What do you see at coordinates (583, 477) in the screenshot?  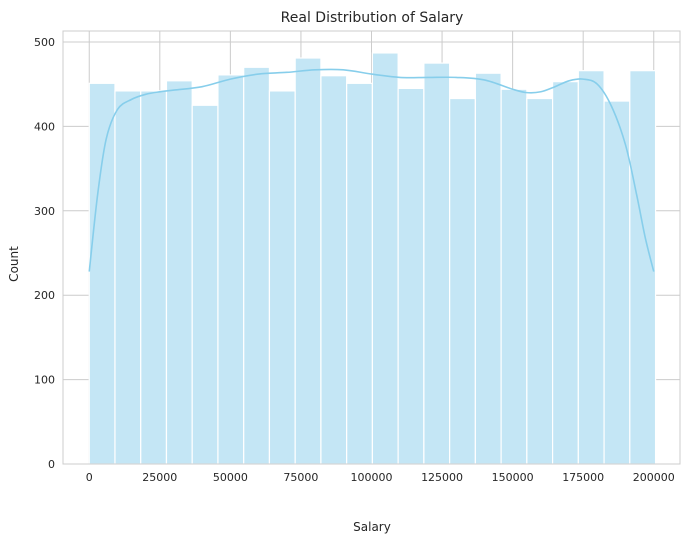 I see `x-tick-label: 175000` at bounding box center [583, 477].